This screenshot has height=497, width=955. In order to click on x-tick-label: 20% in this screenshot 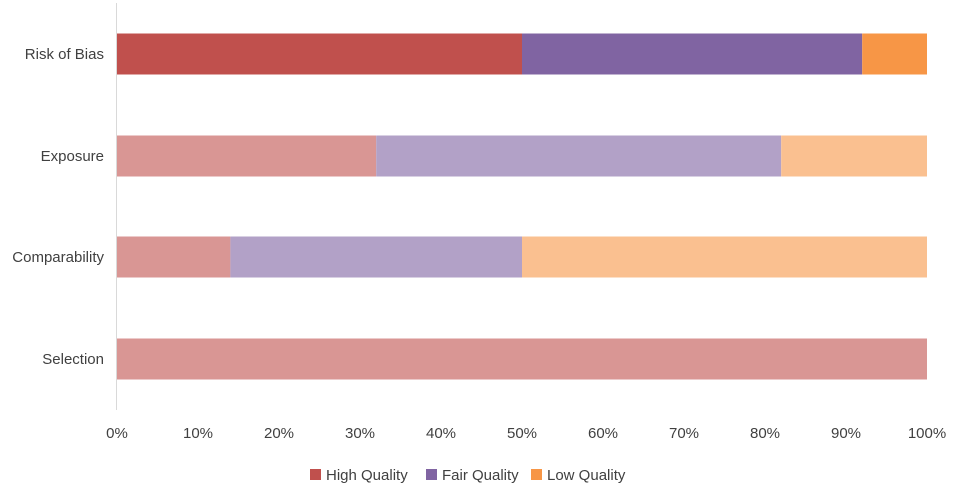, I will do `click(279, 433)`.